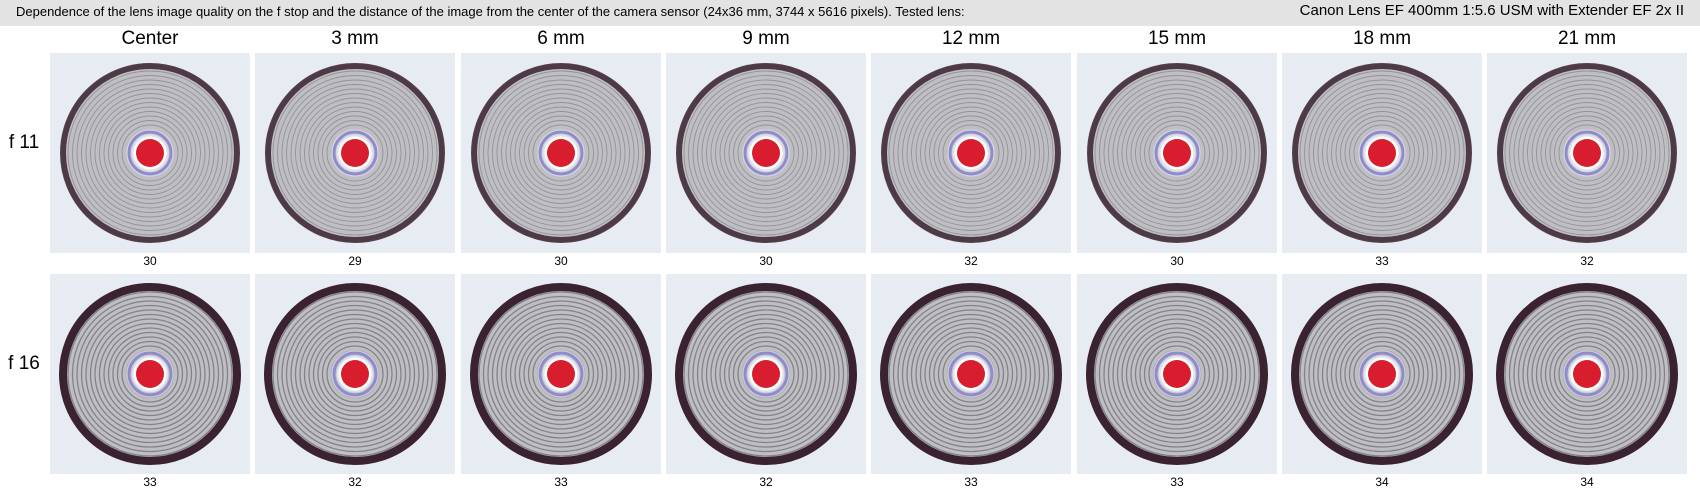 The image size is (1700, 500). What do you see at coordinates (355, 38) in the screenshot?
I see `column-header: 3 mm` at bounding box center [355, 38].